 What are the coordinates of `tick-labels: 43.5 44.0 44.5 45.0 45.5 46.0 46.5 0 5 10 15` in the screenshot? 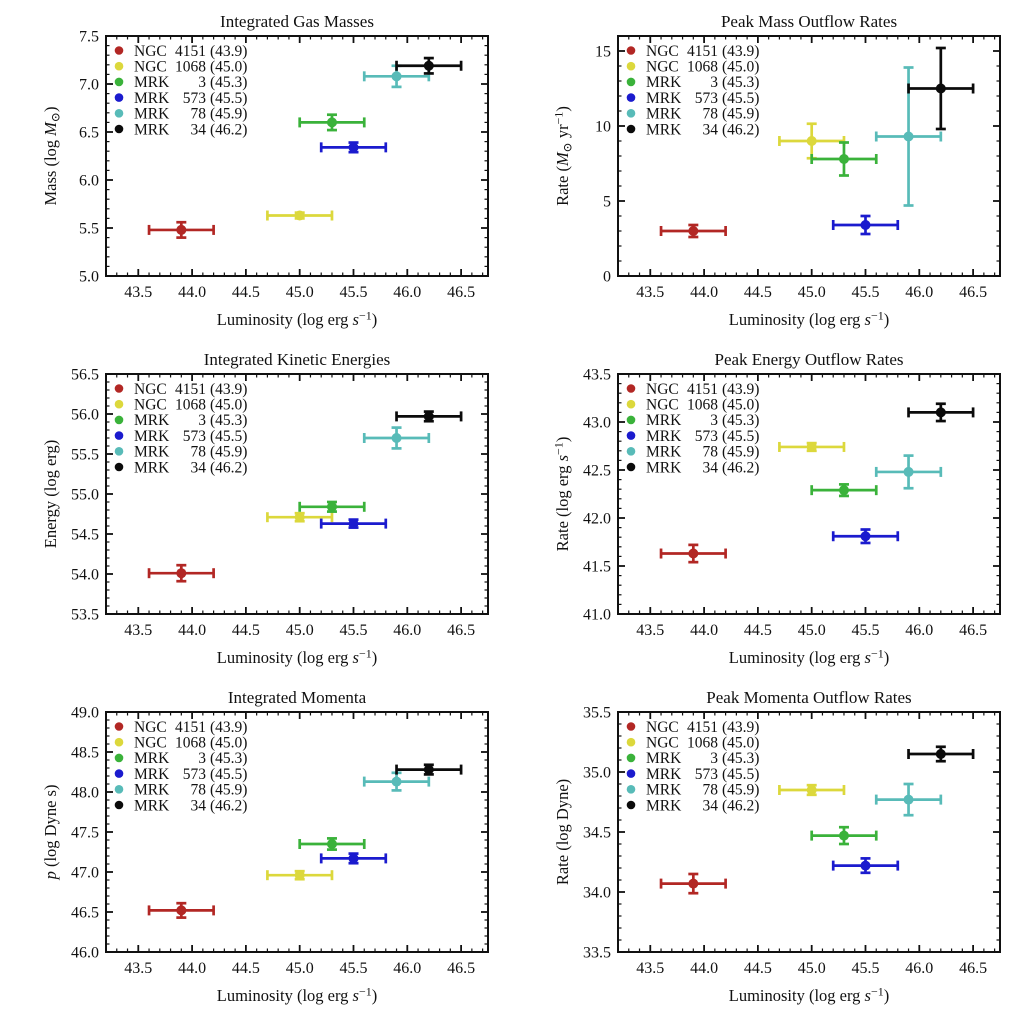 It's located at (791, 173).